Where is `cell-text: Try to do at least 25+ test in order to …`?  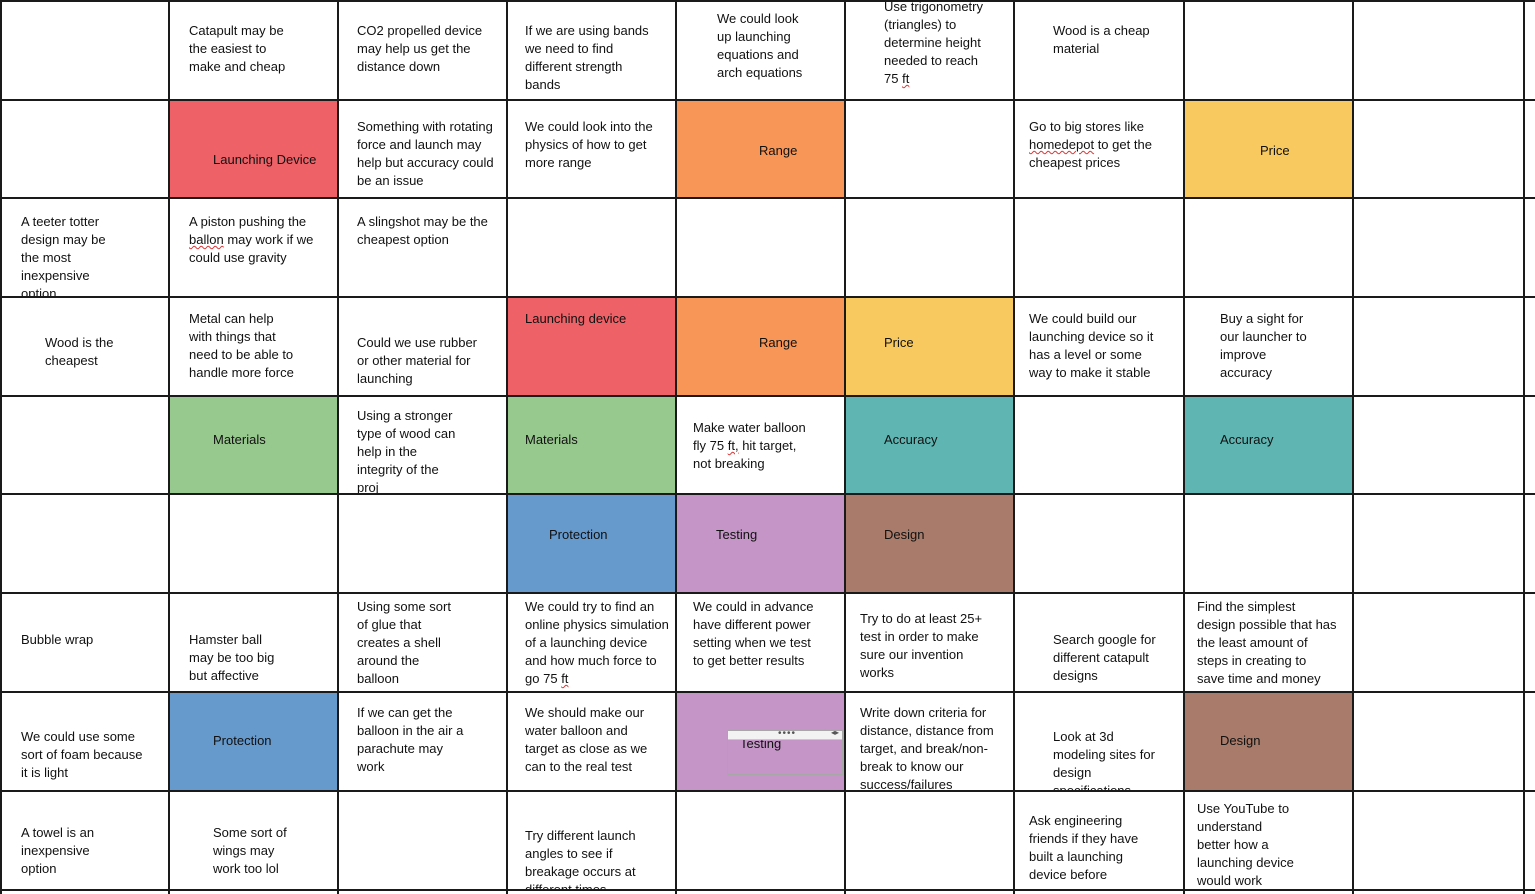
cell-text: Try to do at least 25+ test in order to … is located at coordinates (921, 645).